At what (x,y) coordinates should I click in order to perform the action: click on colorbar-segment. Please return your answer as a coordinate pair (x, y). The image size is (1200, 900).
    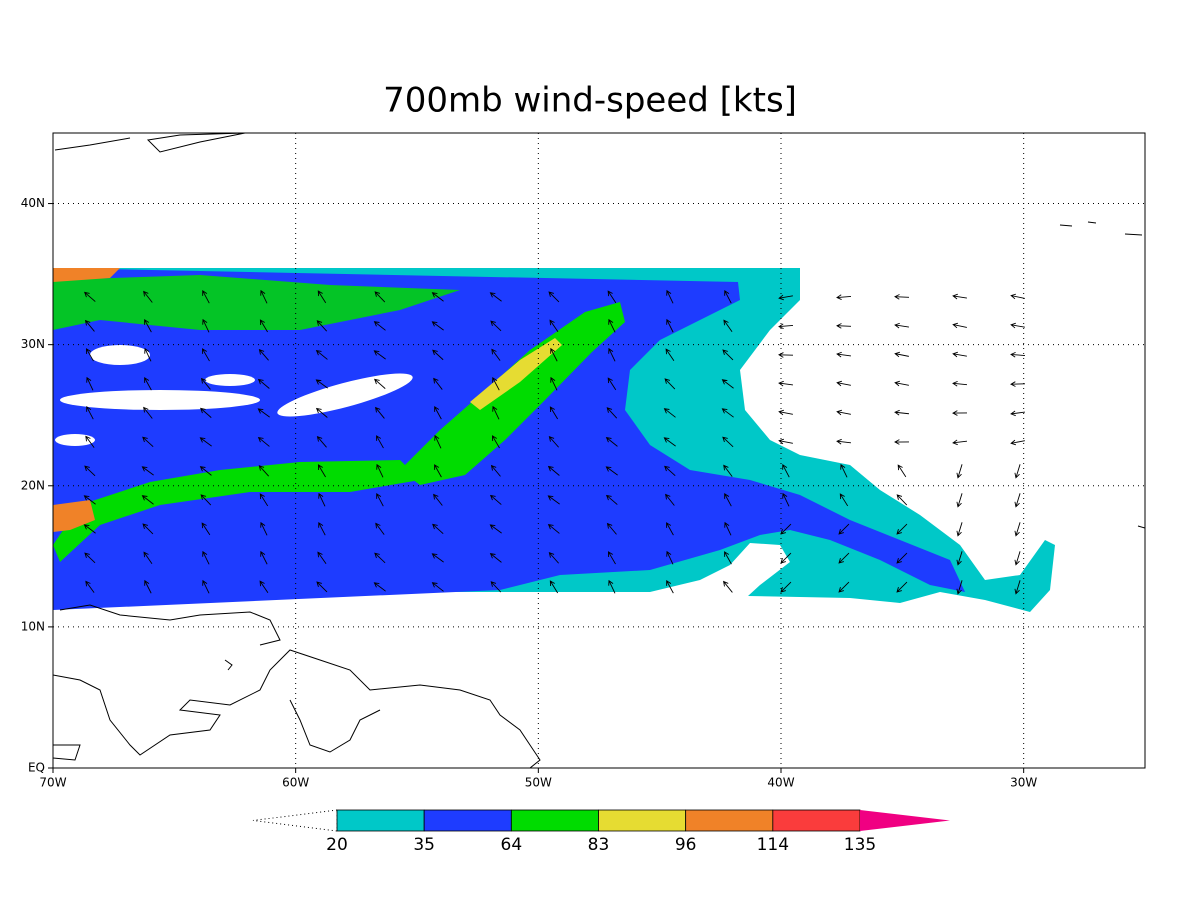
    Looking at the image, I should click on (380, 820).